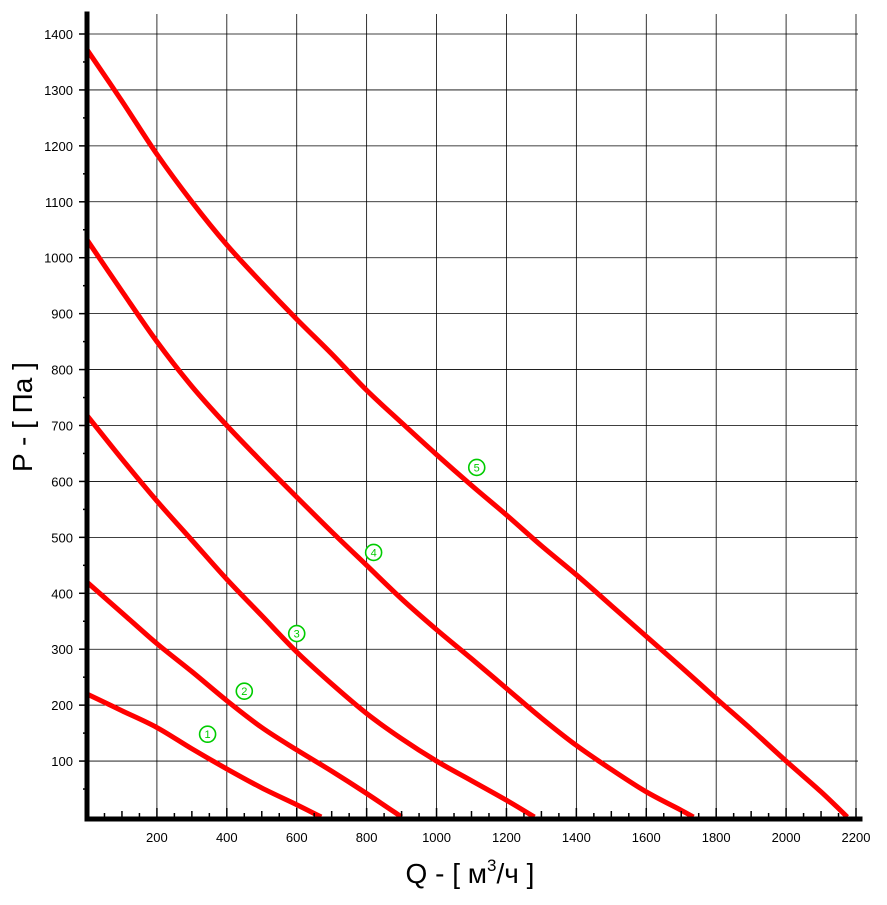 The image size is (887, 905). I want to click on y-tick-label: 900, so click(62, 314).